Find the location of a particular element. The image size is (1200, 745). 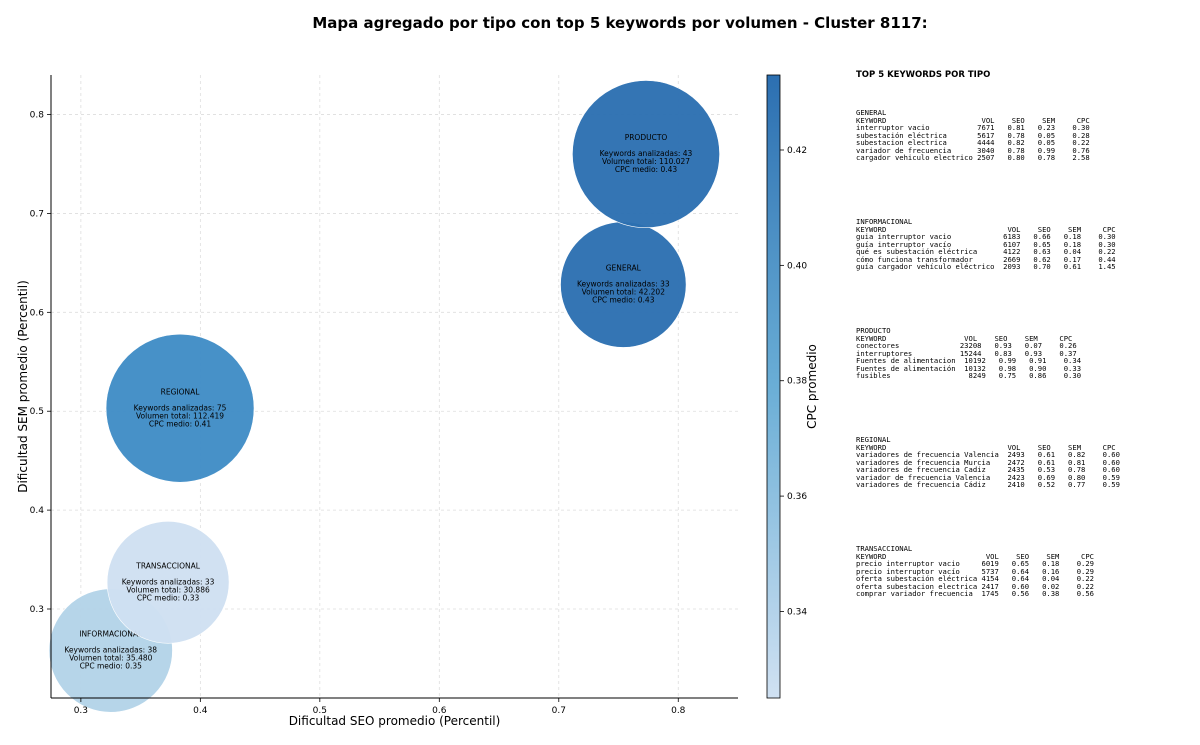

keyword-block-heading: INFORMACIONAL is located at coordinates (884, 222).